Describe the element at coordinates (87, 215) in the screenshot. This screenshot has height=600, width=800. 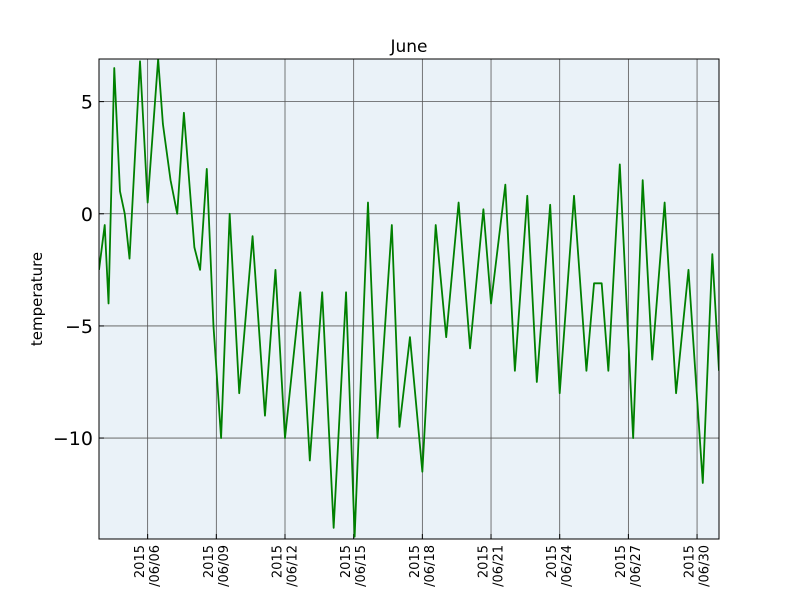
I see `y-tick-label: 0` at that location.